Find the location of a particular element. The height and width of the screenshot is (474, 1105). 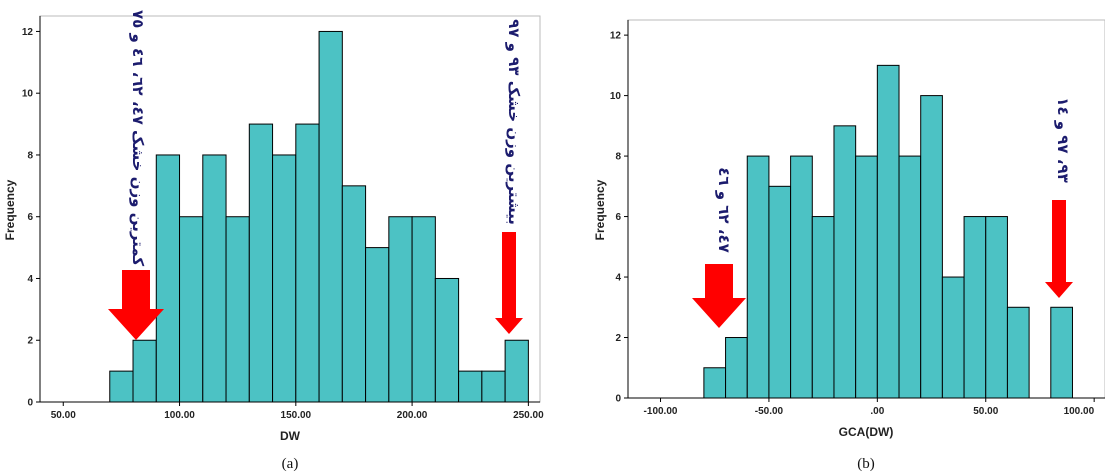

y-tick-label-a-4: 8 is located at coordinates (30, 155).